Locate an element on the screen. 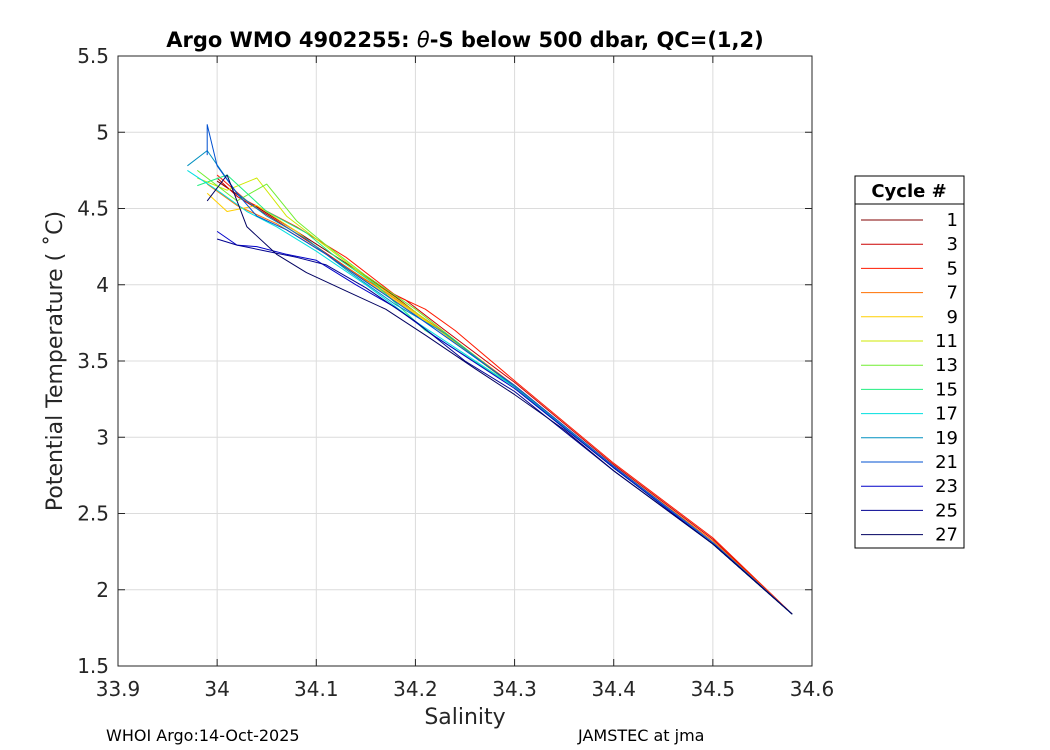  legend-label-cycle-23: 23 is located at coordinates (946, 486).